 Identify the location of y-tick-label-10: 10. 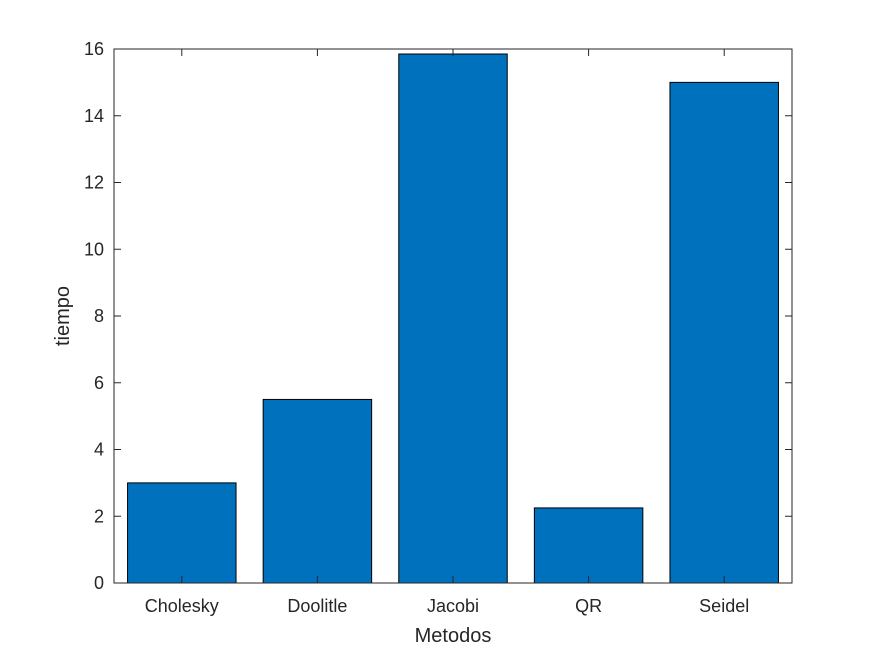
(94, 249).